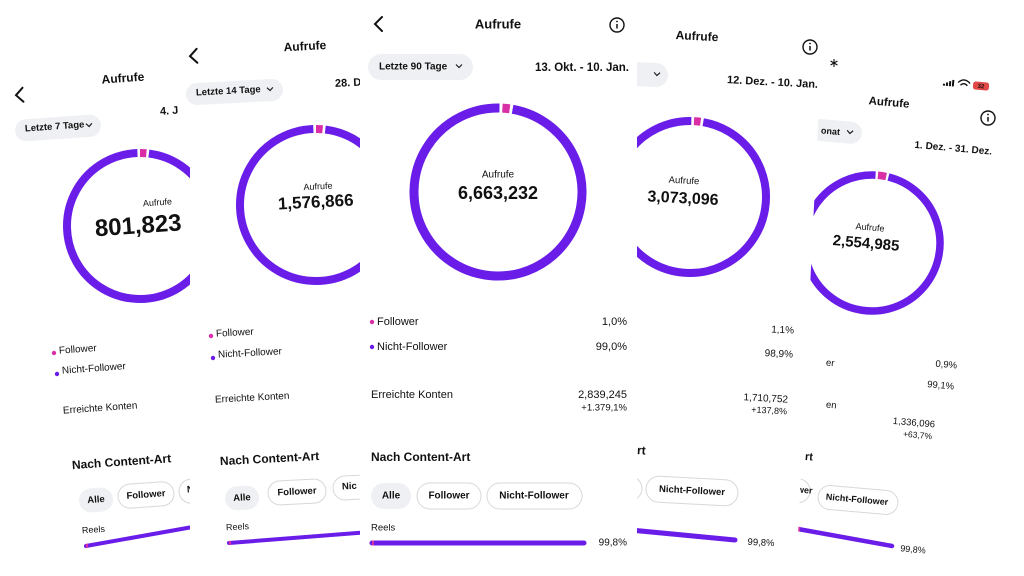  Describe the element at coordinates (964, 83) in the screenshot. I see `wifi-icon` at that location.